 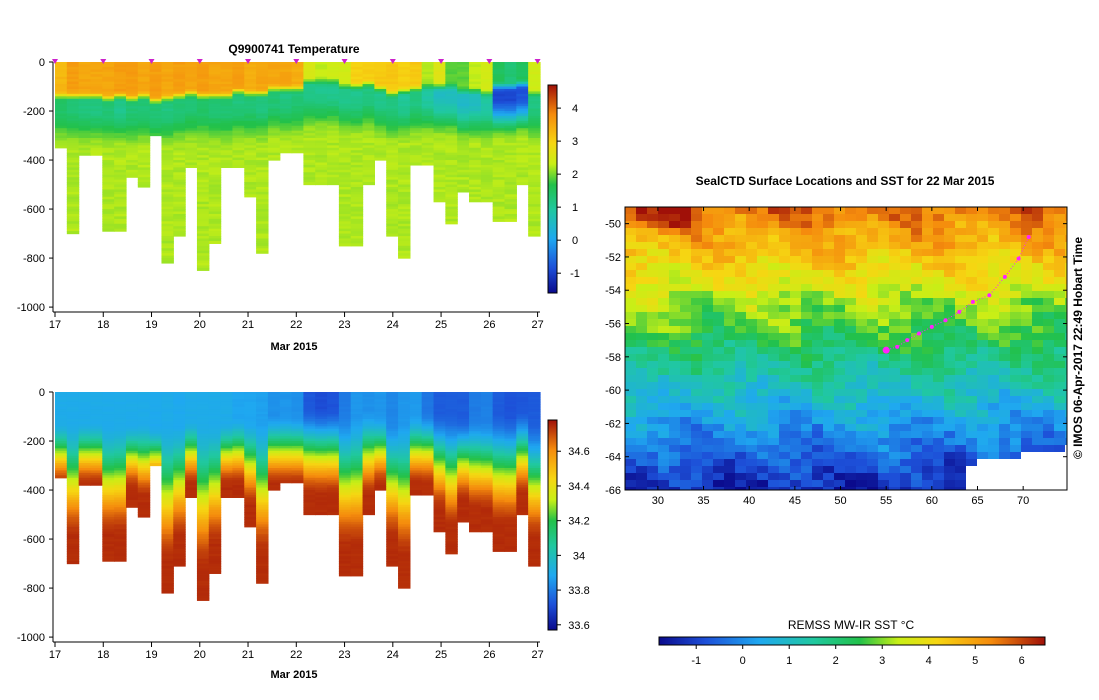 What do you see at coordinates (55, 61) in the screenshot?
I see `profile-marker` at bounding box center [55, 61].